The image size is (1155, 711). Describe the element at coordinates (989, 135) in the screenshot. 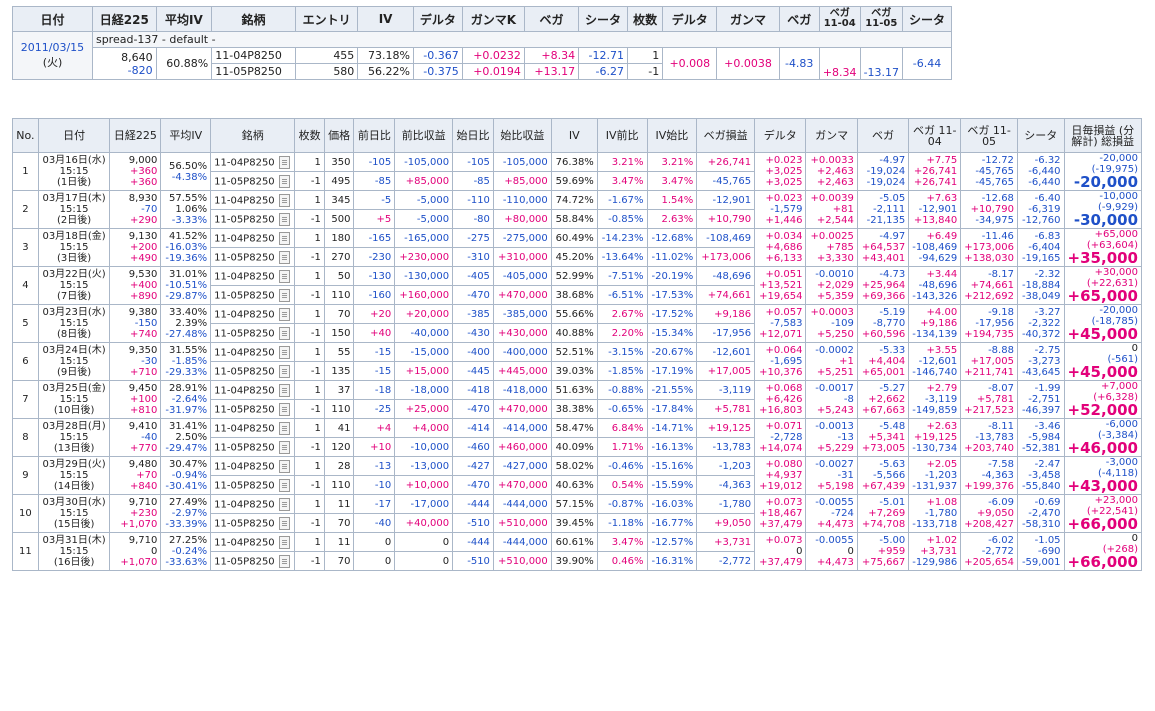

I see `daily-header-cell: ベガ 11-05` at that location.